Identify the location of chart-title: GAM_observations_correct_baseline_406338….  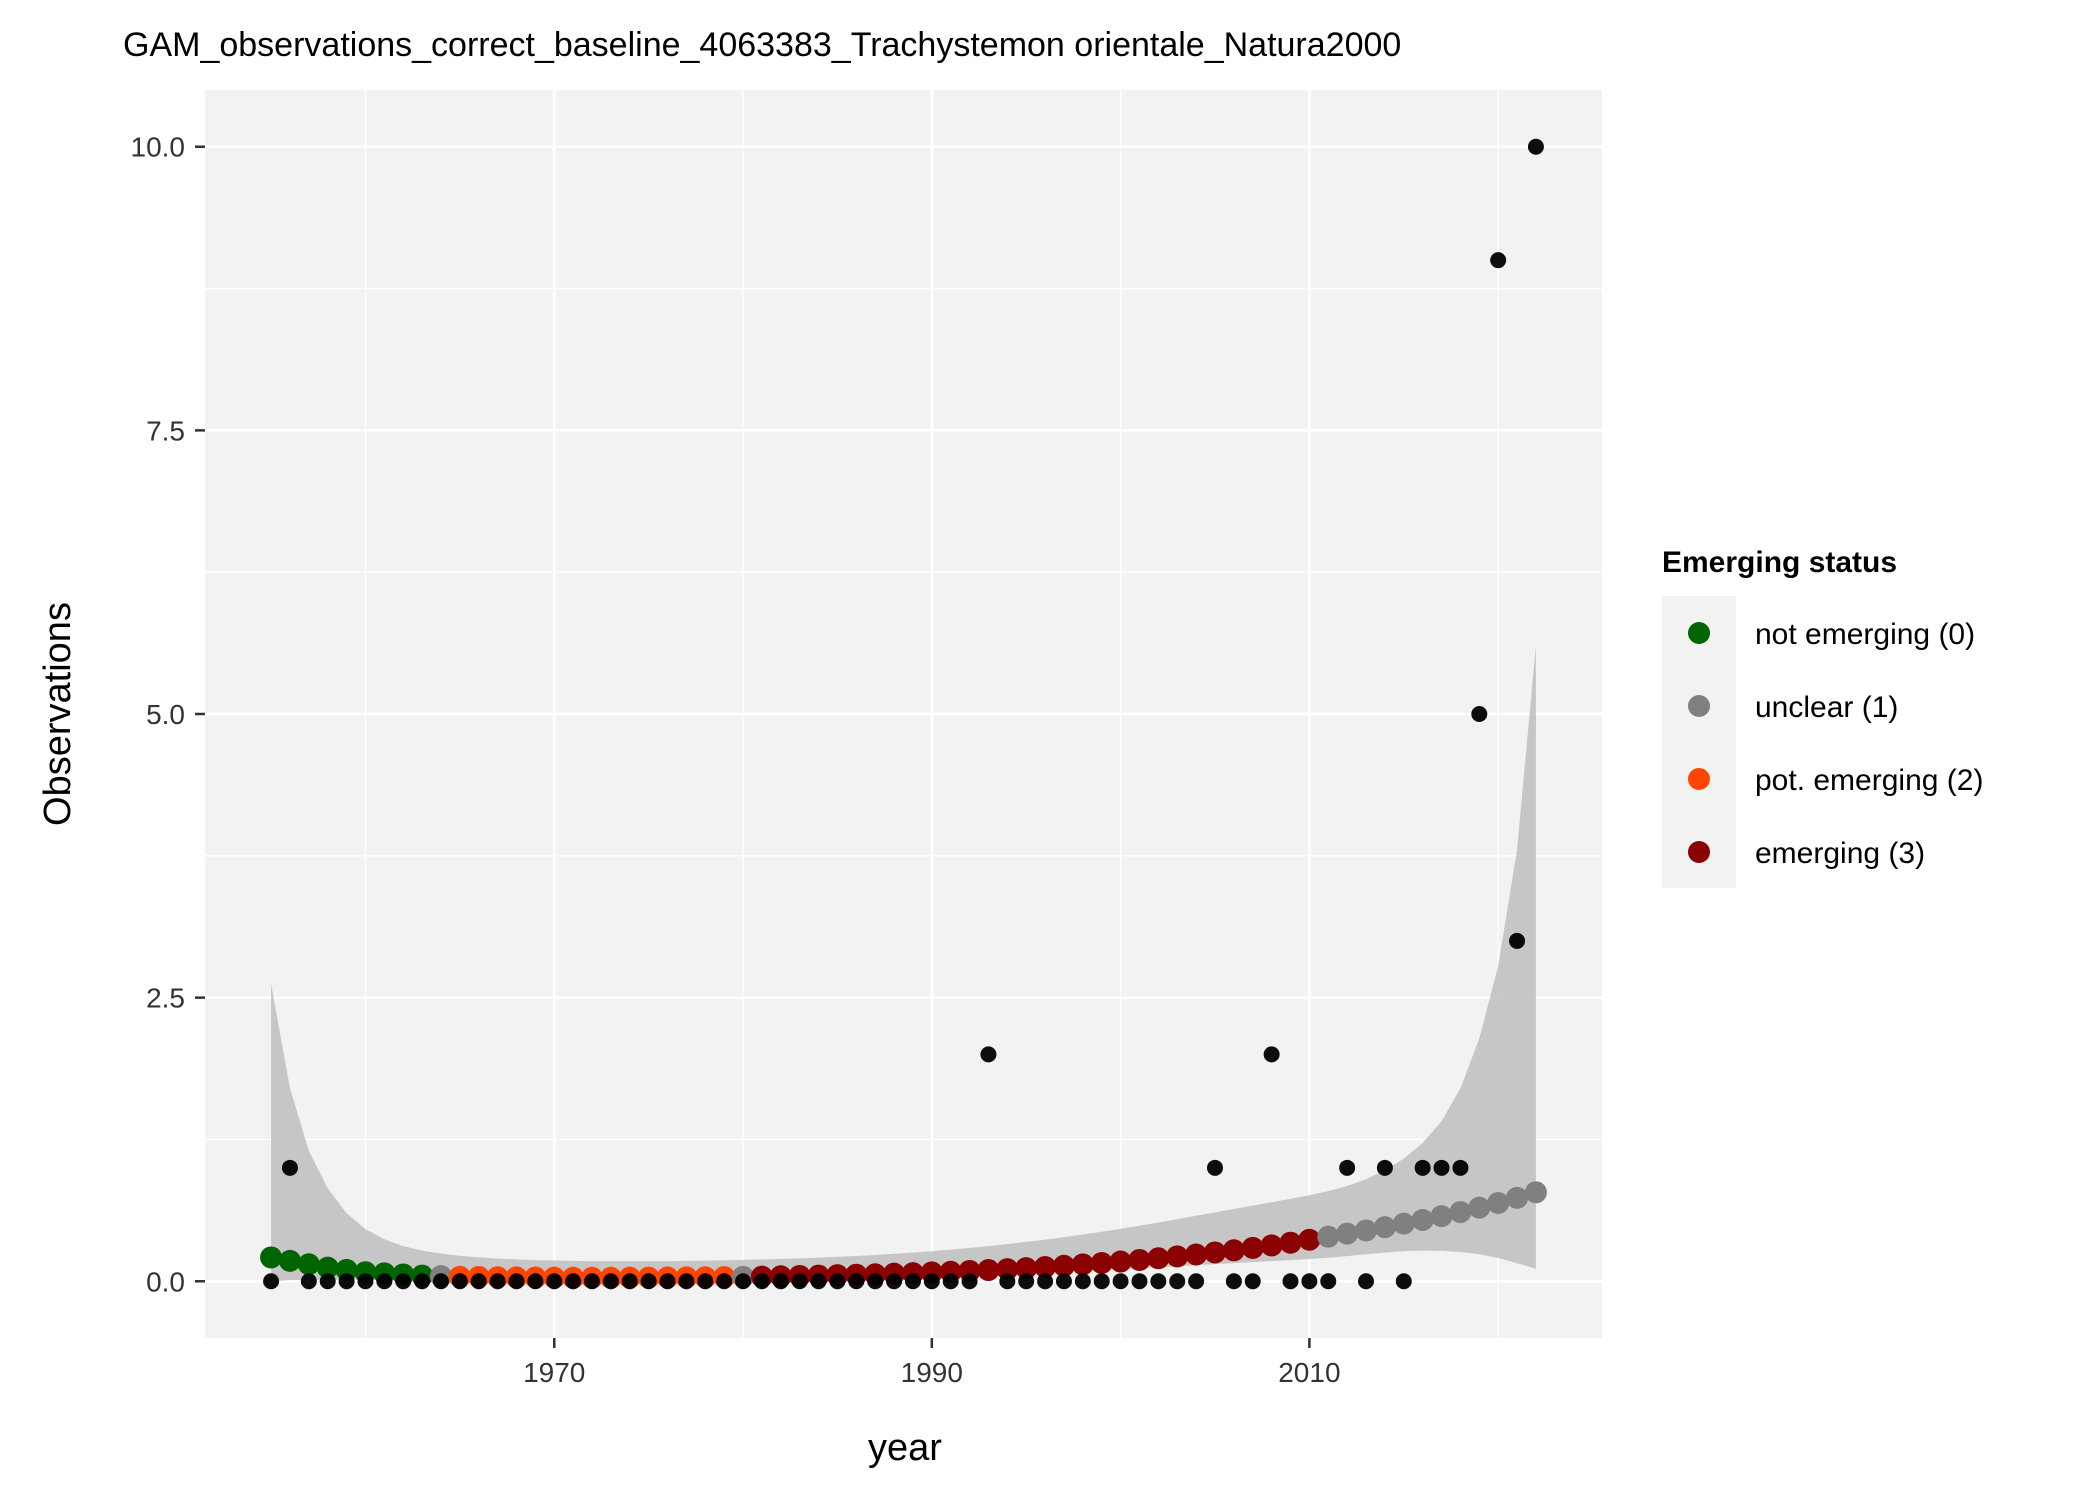
(762, 45).